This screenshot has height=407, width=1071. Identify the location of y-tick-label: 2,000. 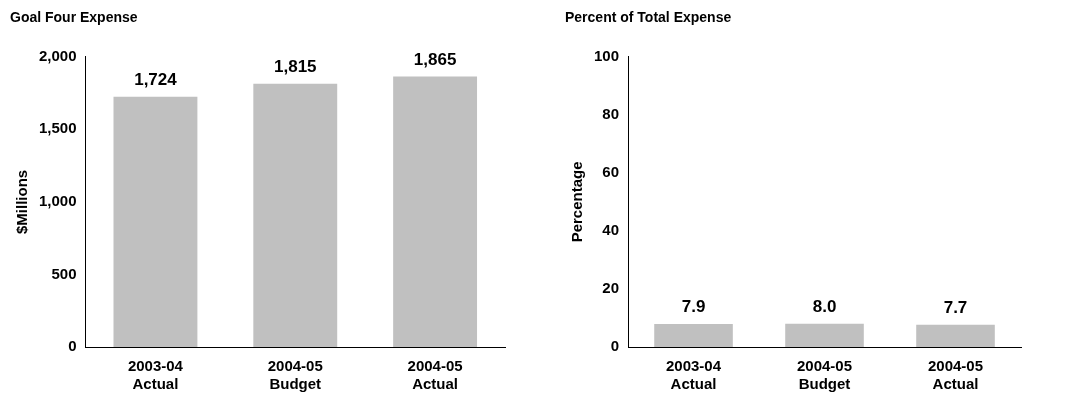
(57, 55).